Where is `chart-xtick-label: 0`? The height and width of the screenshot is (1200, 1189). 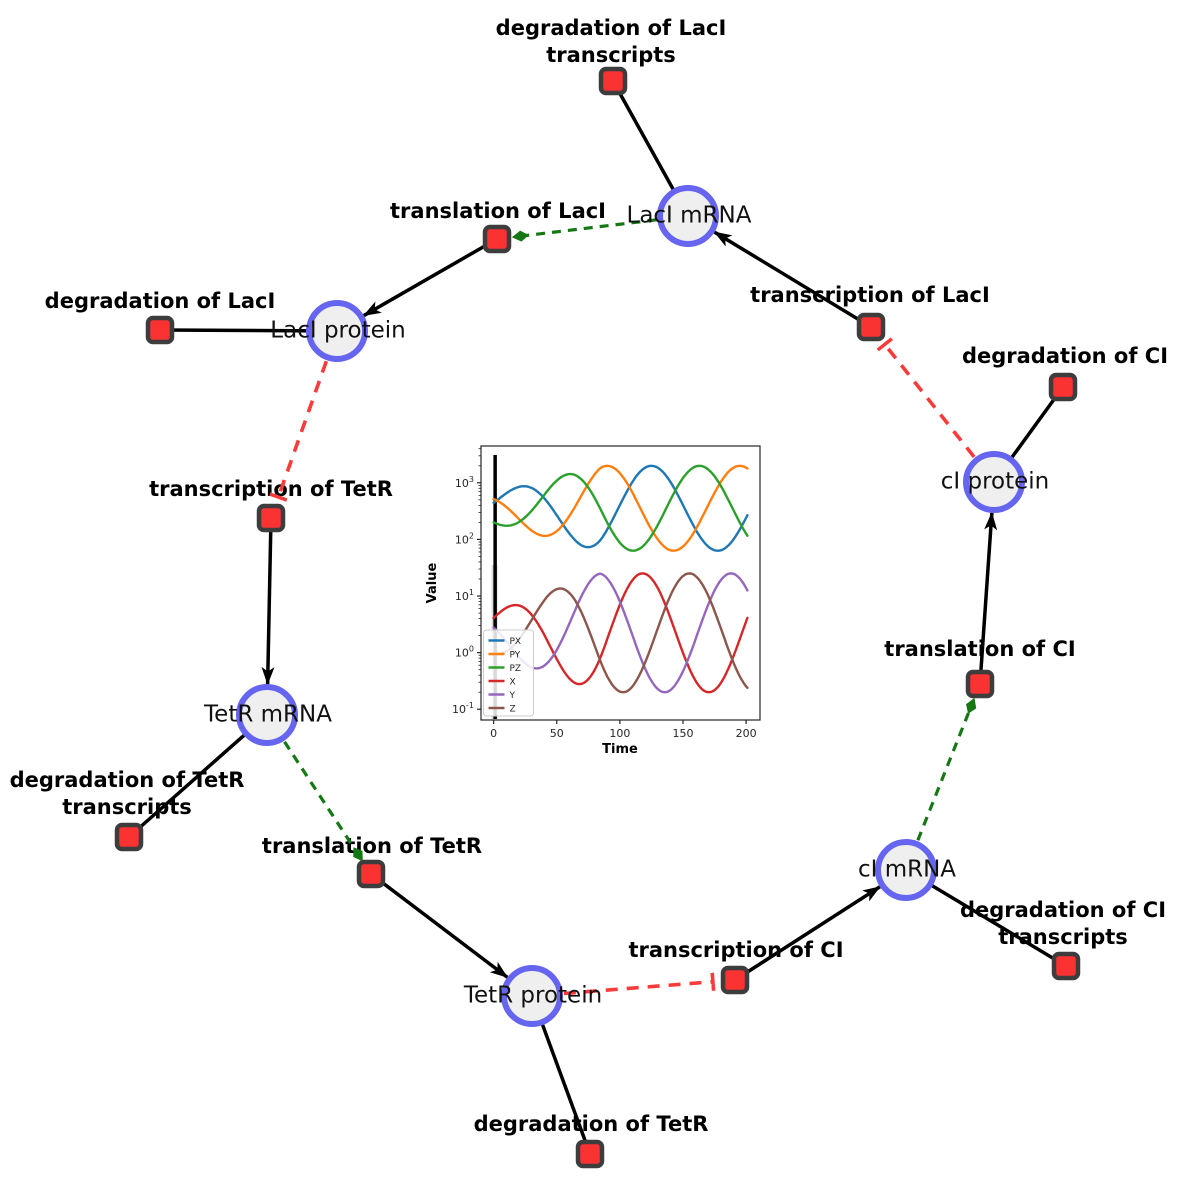 chart-xtick-label: 0 is located at coordinates (493, 733).